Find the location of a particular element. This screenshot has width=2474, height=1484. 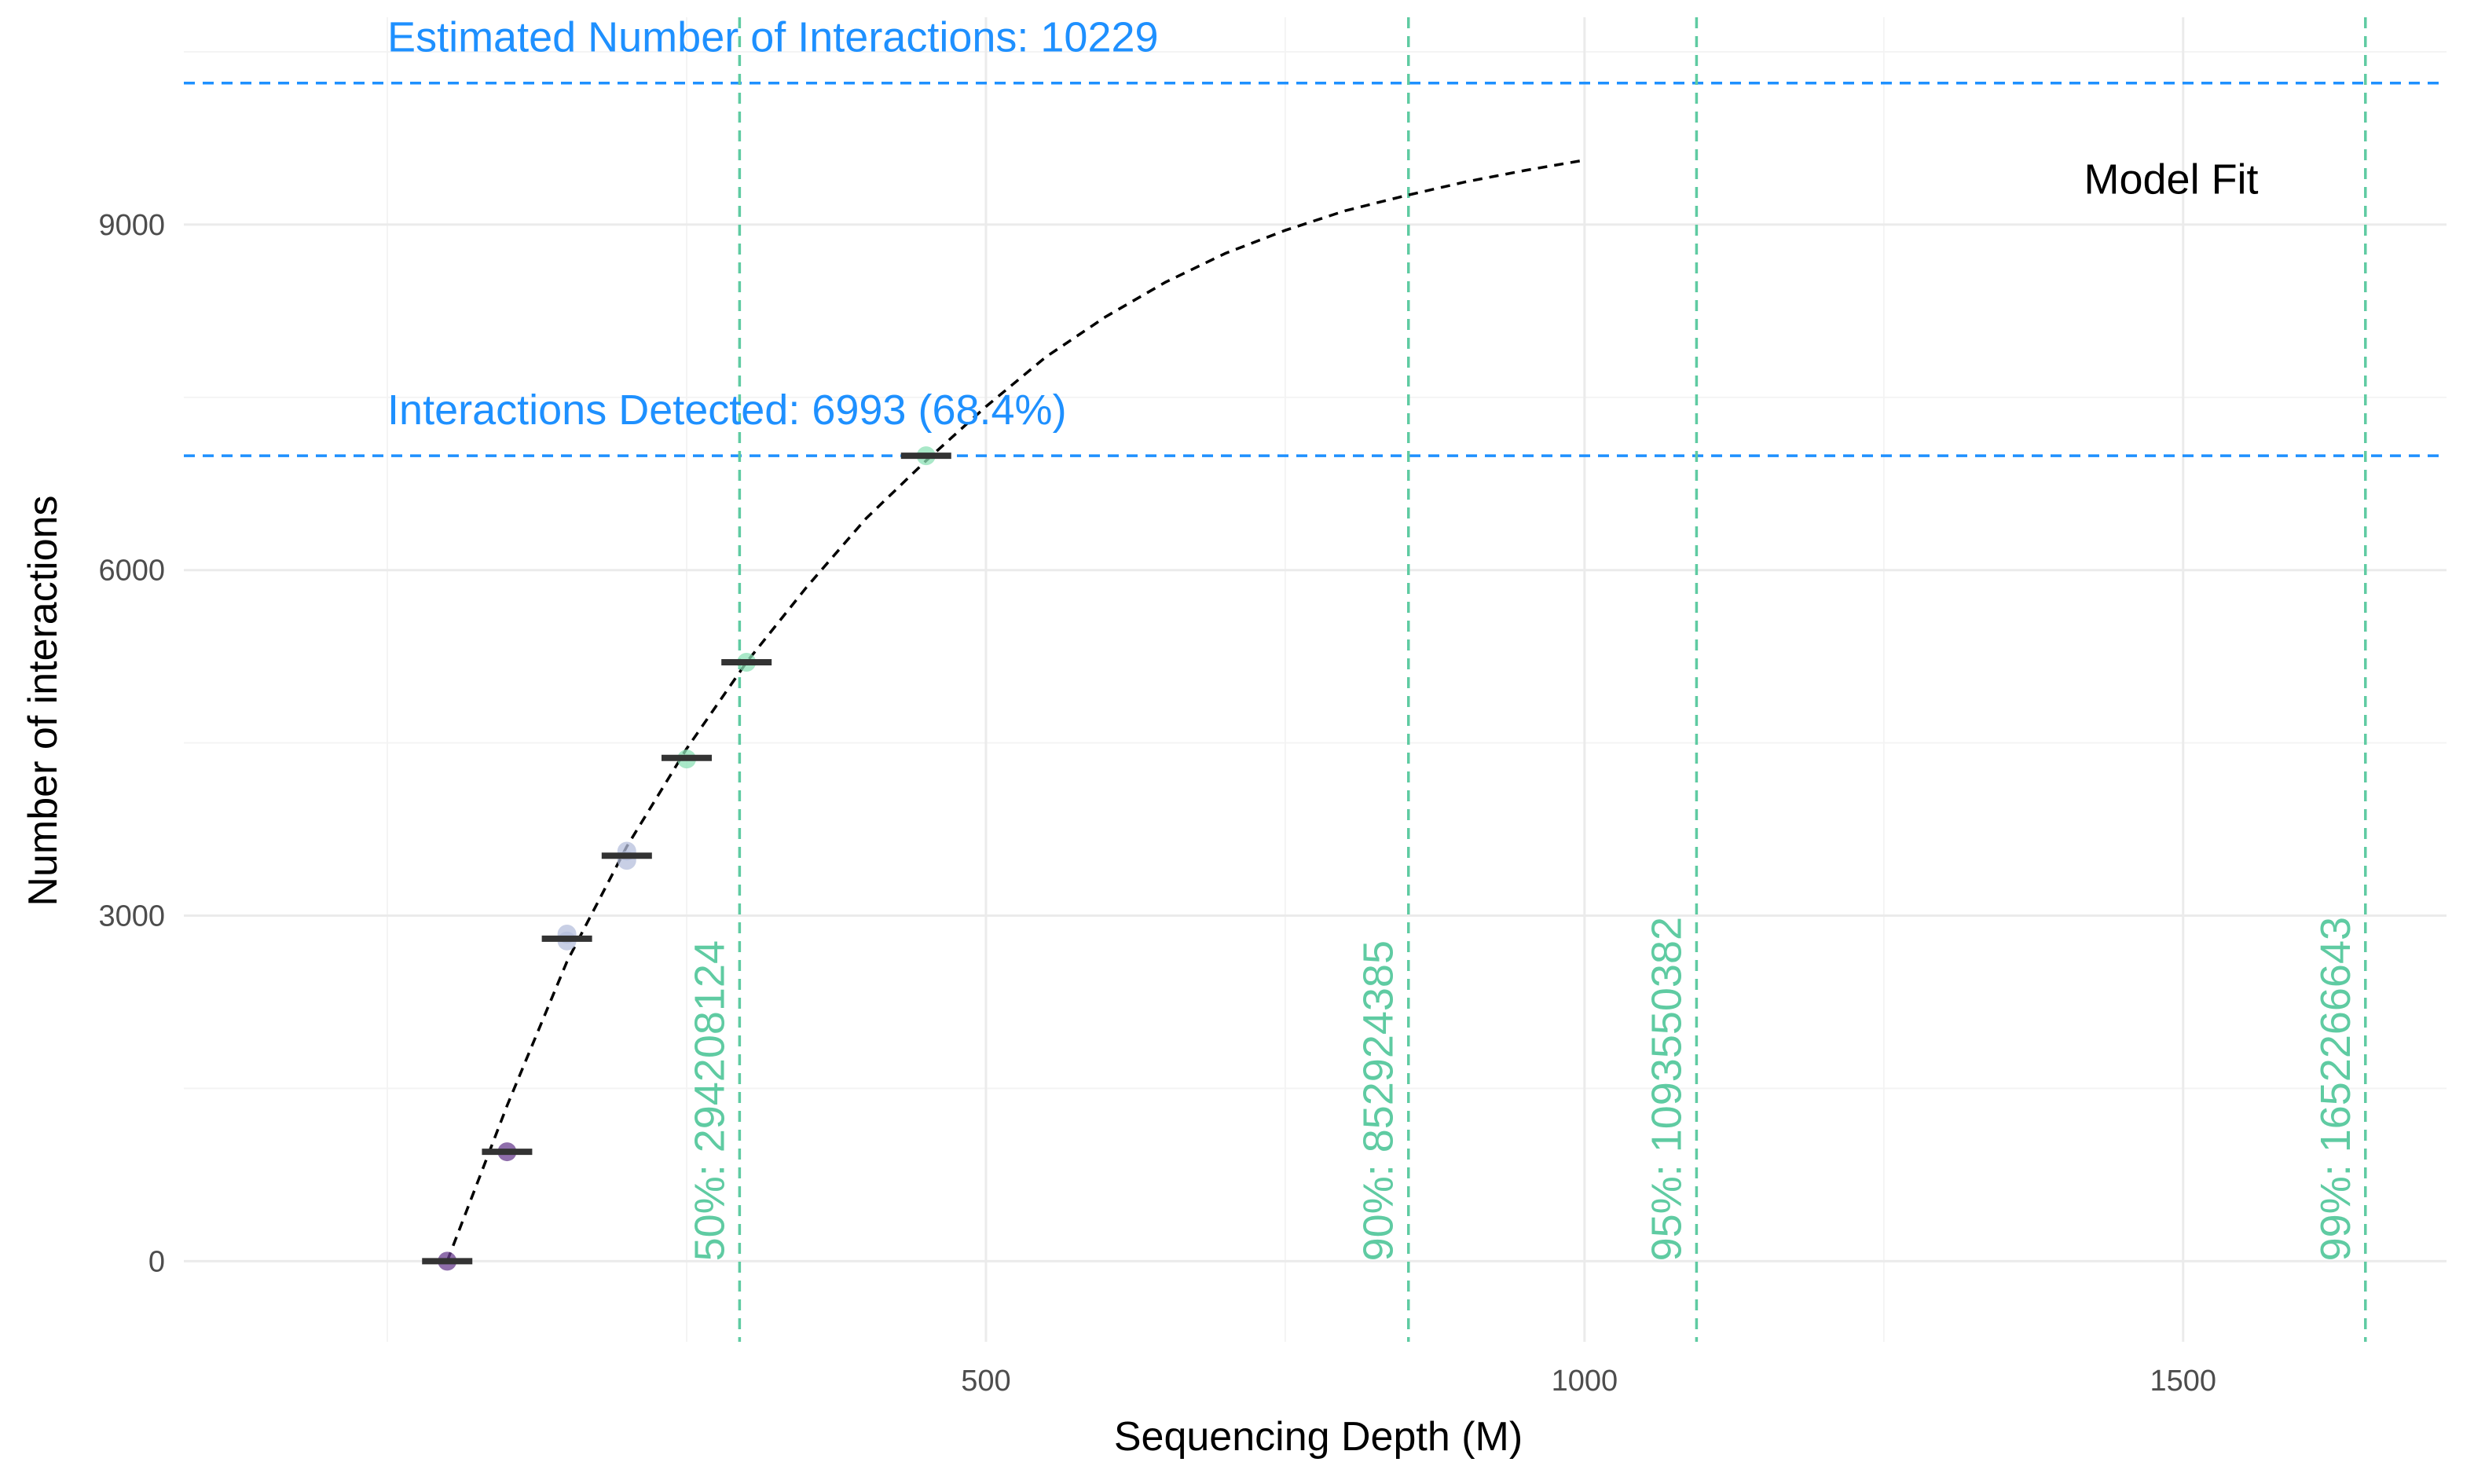

median-bars is located at coordinates (686, 859).